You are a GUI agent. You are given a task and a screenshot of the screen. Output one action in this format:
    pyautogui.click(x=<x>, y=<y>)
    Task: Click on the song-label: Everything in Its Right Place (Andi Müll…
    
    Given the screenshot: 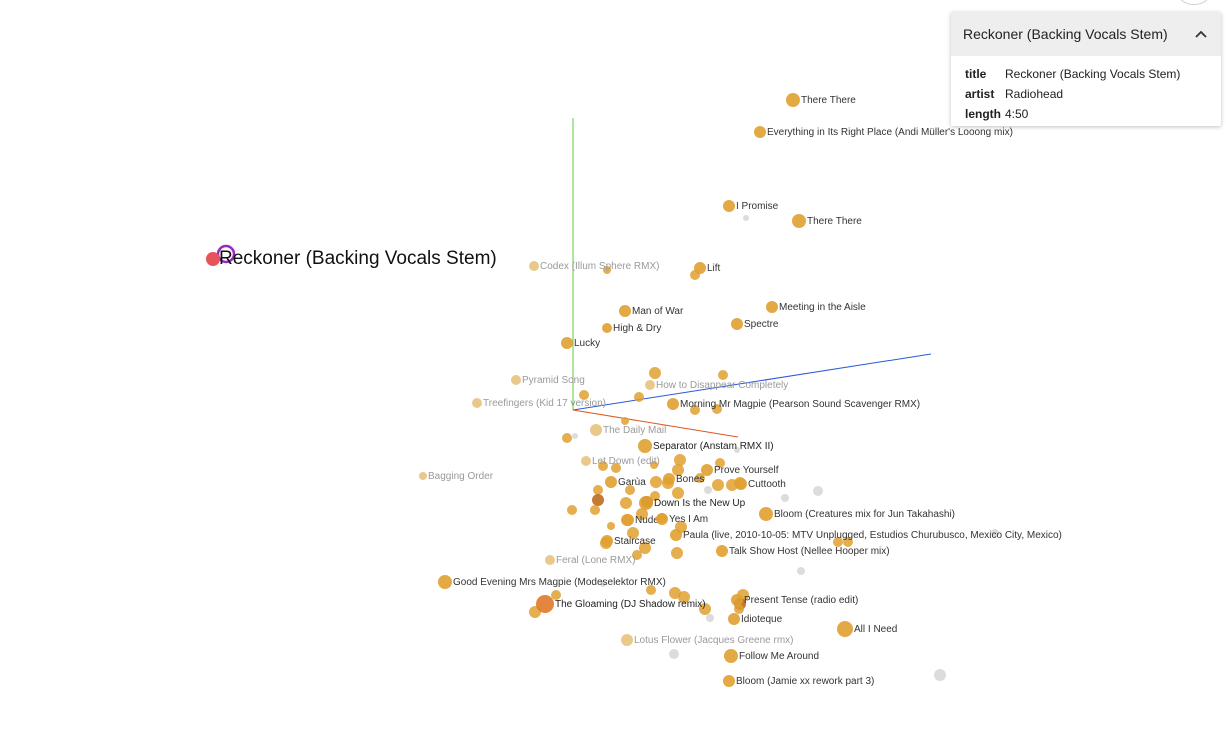 What is the action you would take?
    pyautogui.click(x=890, y=132)
    